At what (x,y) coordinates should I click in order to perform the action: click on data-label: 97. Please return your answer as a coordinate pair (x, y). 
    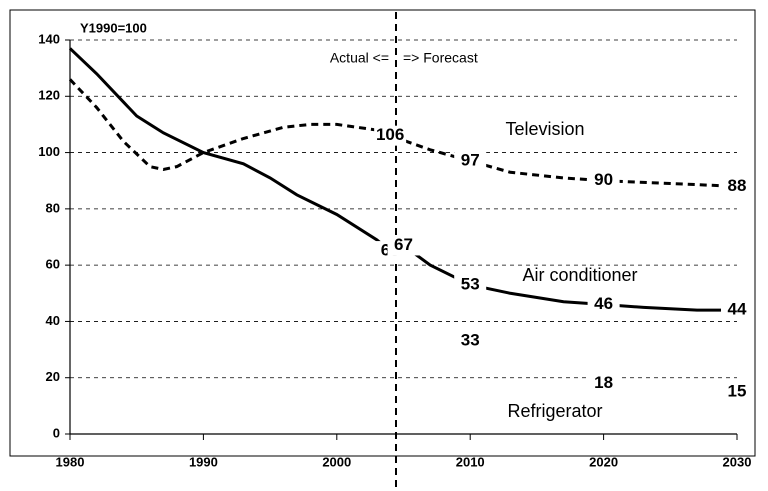
    Looking at the image, I should click on (470, 159).